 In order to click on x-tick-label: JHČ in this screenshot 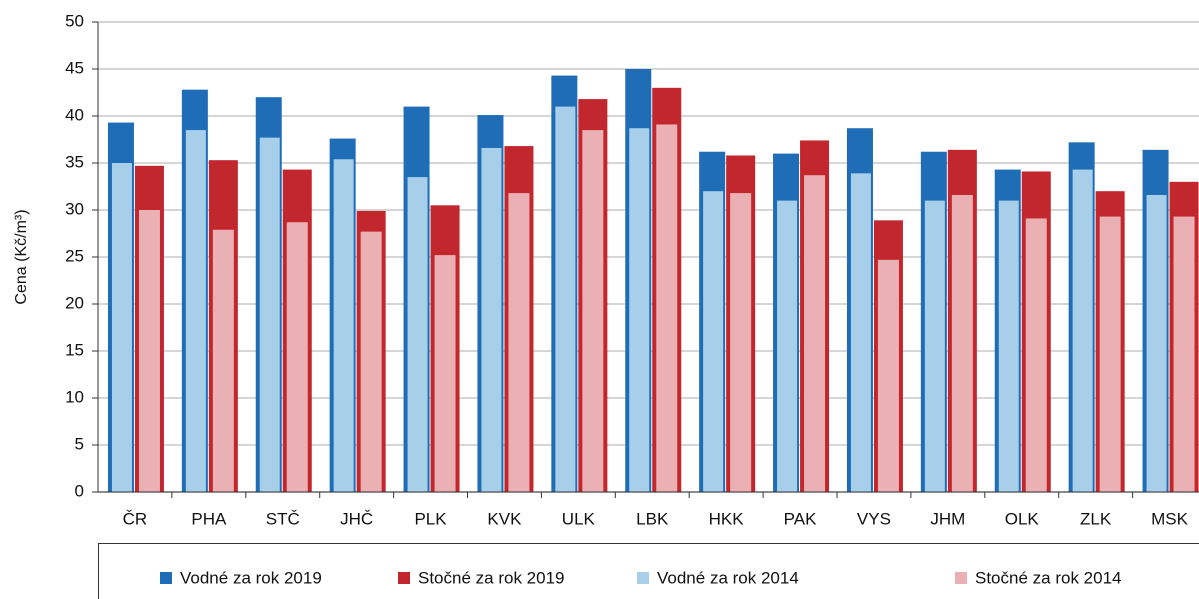, I will do `click(356, 518)`.